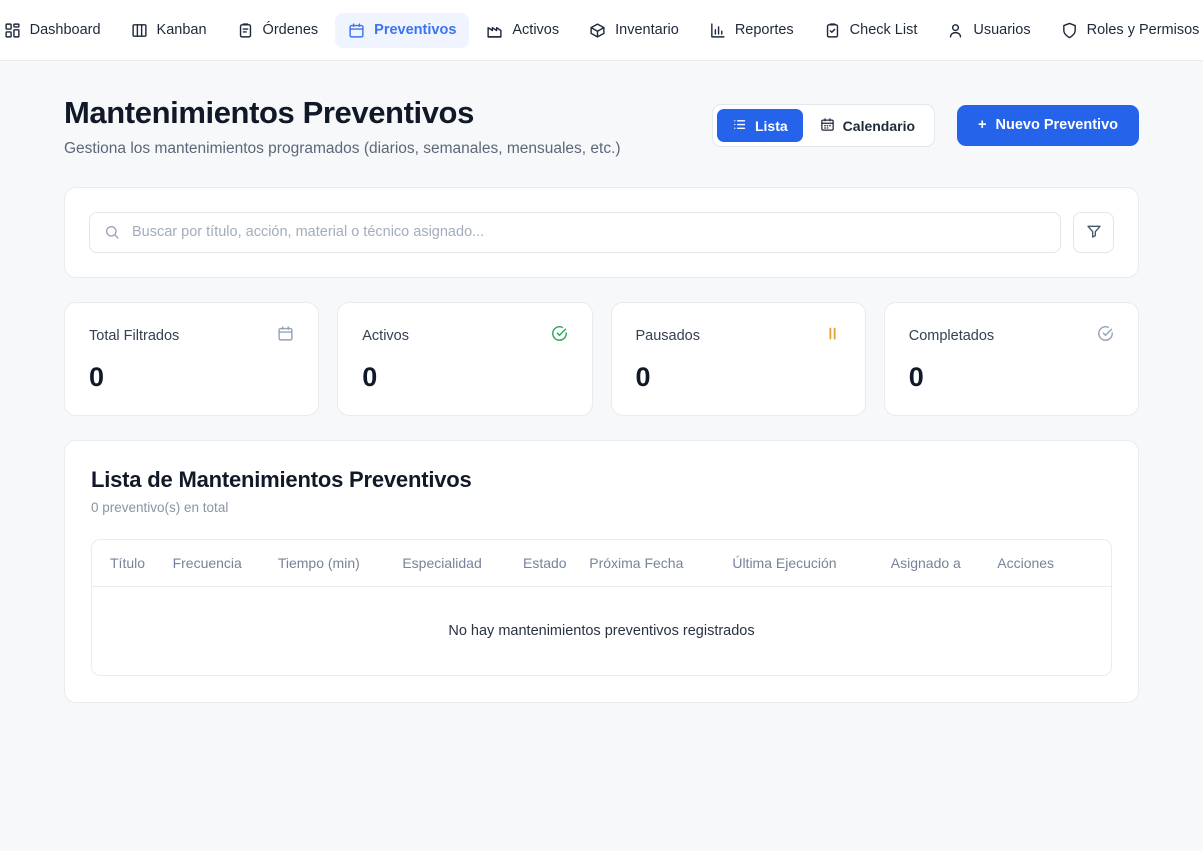 The width and height of the screenshot is (1203, 851). What do you see at coordinates (647, 29) in the screenshot?
I see `nav-item-label: Inventario` at bounding box center [647, 29].